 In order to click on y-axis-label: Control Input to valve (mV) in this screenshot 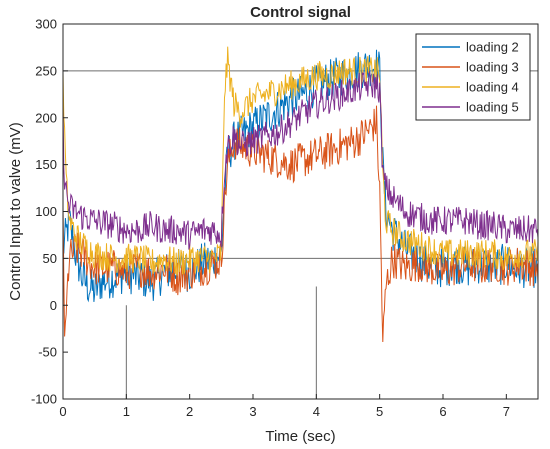, I will do `click(15, 211)`.